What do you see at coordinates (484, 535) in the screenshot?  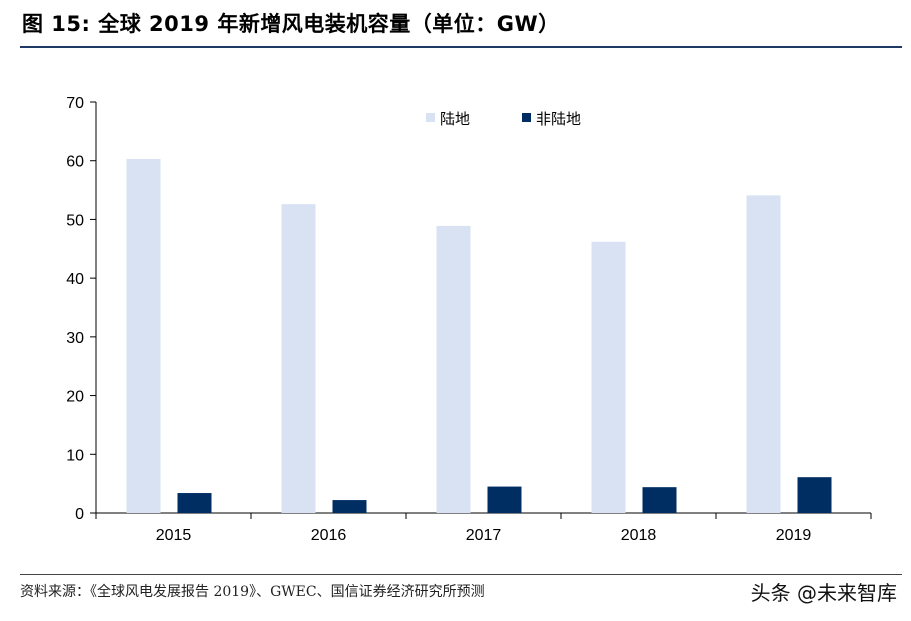 I see `x-tick-label: 2017` at bounding box center [484, 535].